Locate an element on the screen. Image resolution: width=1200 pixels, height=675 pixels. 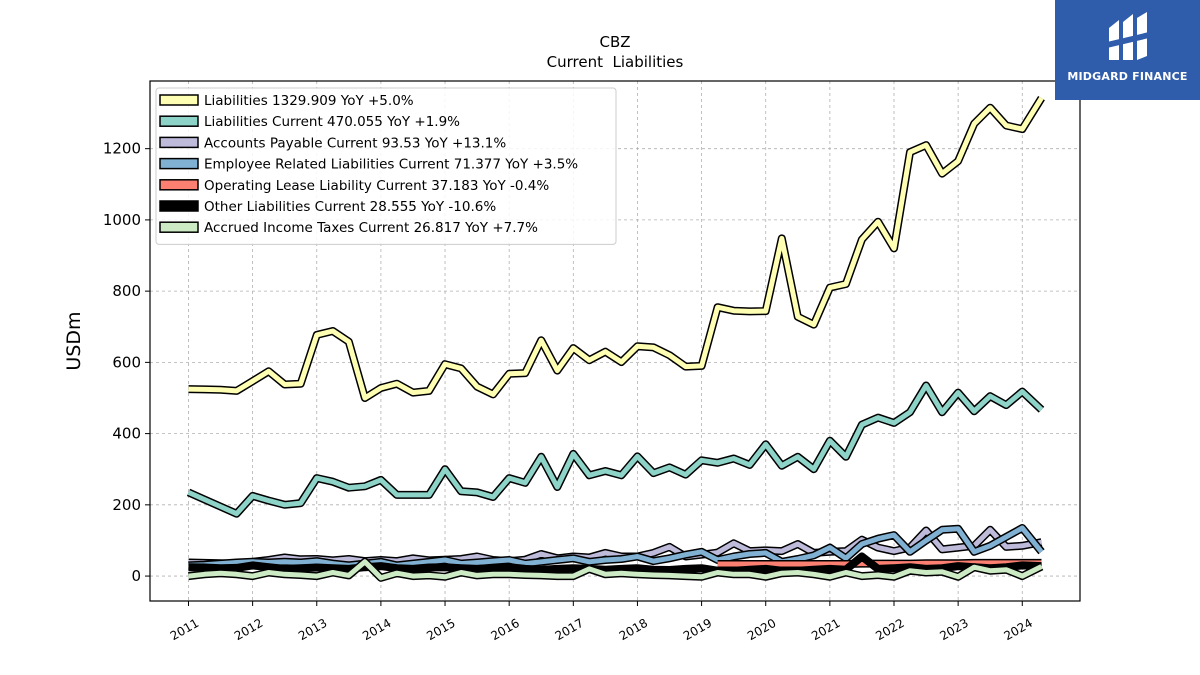
legend-box is located at coordinates (386, 166).